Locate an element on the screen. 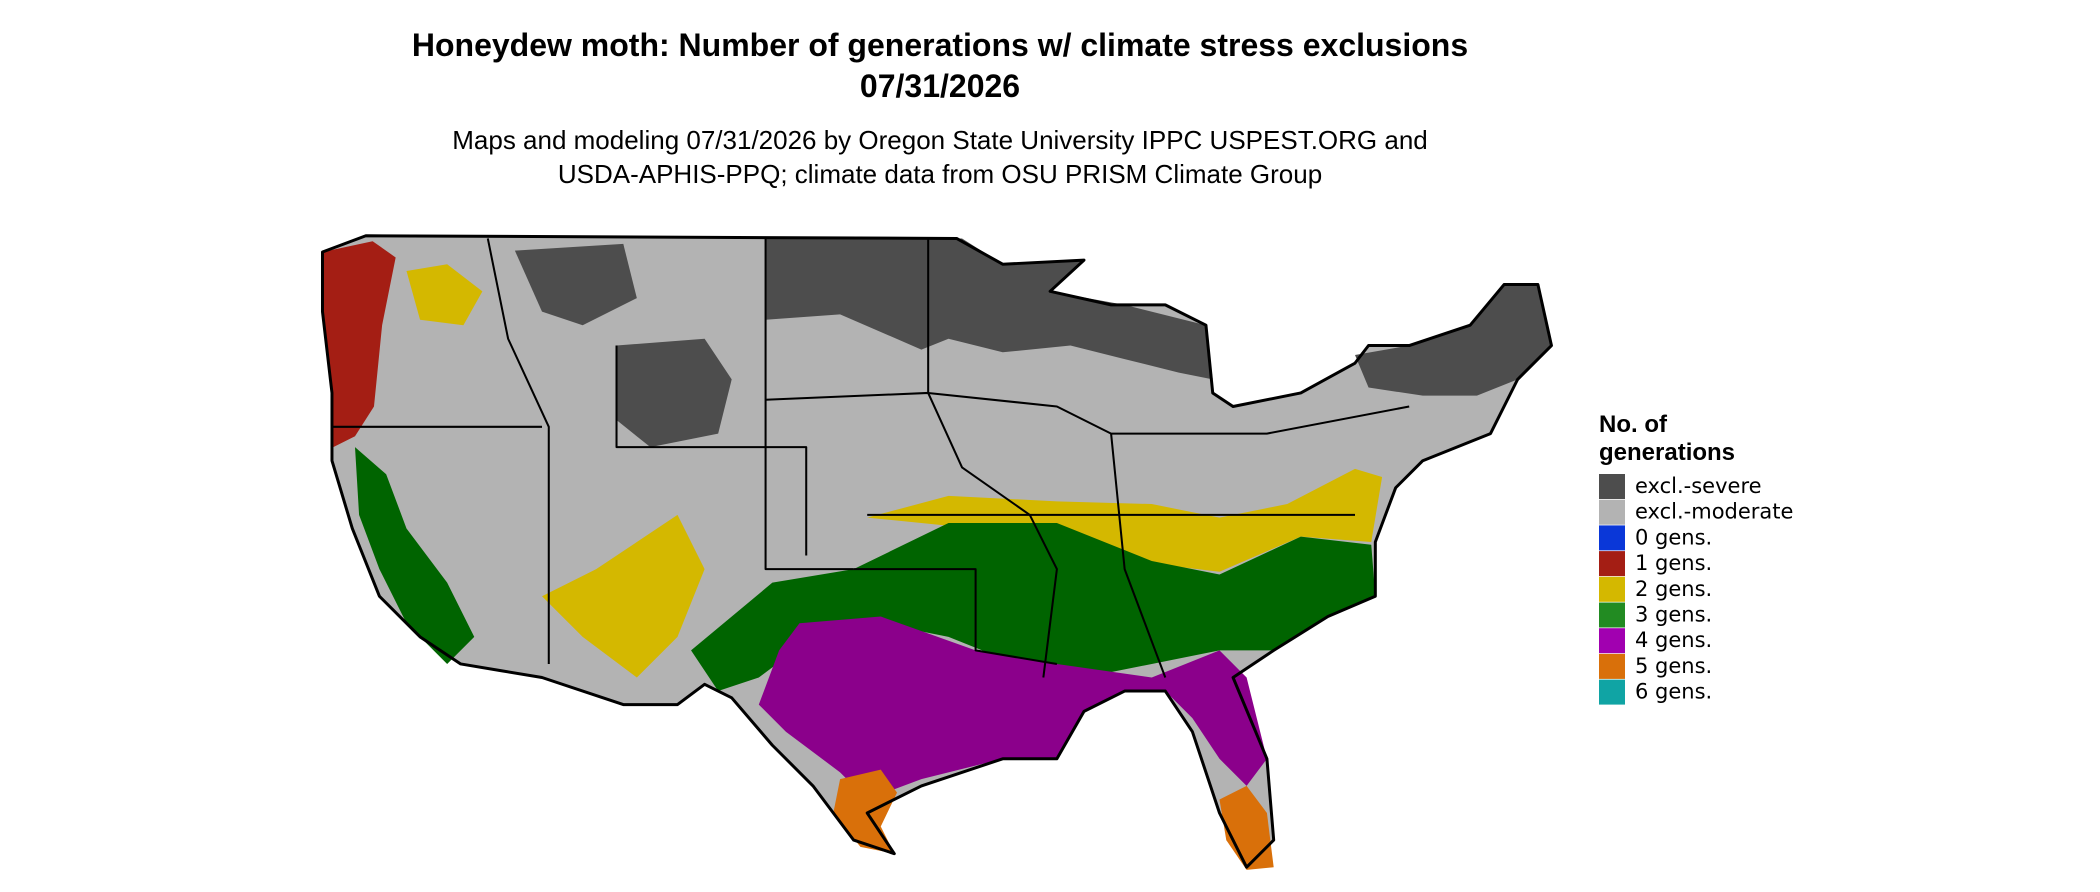 Image resolution: width=2100 pixels, height=892 pixels. legend-label: excl.-severe is located at coordinates (1698, 486).